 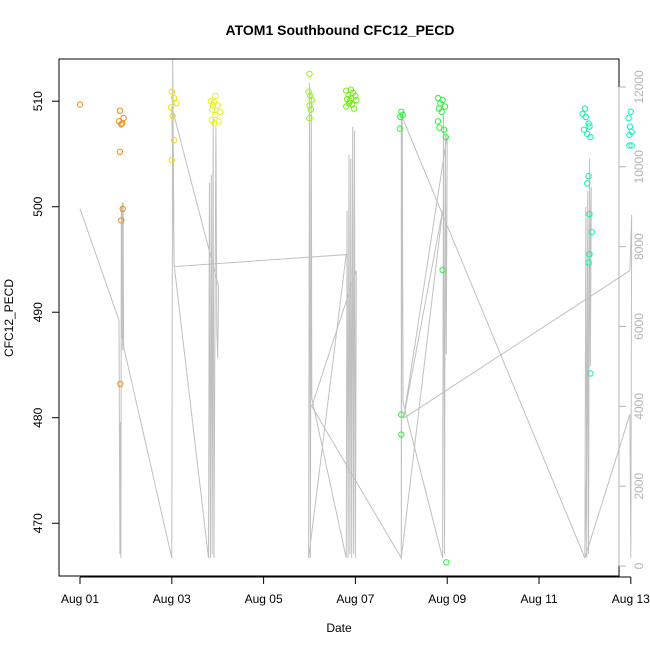 What do you see at coordinates (264, 599) in the screenshot?
I see `x-tick-label: Aug 05` at bounding box center [264, 599].